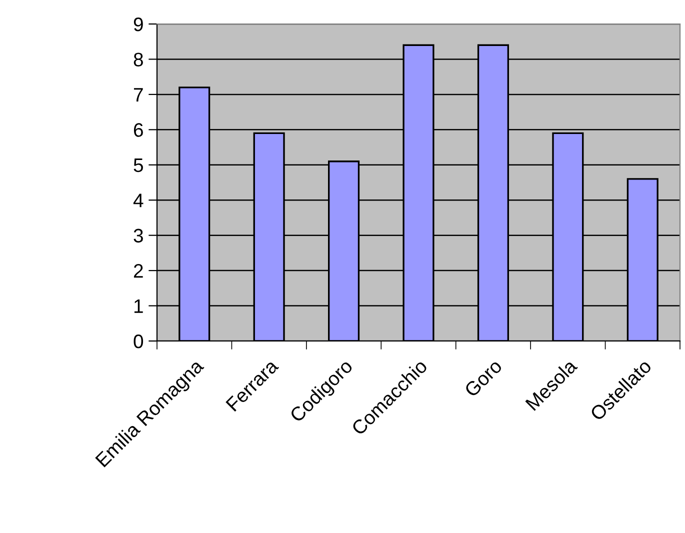 Image resolution: width=685 pixels, height=533 pixels. I want to click on y-tick-label: 8, so click(138, 59).